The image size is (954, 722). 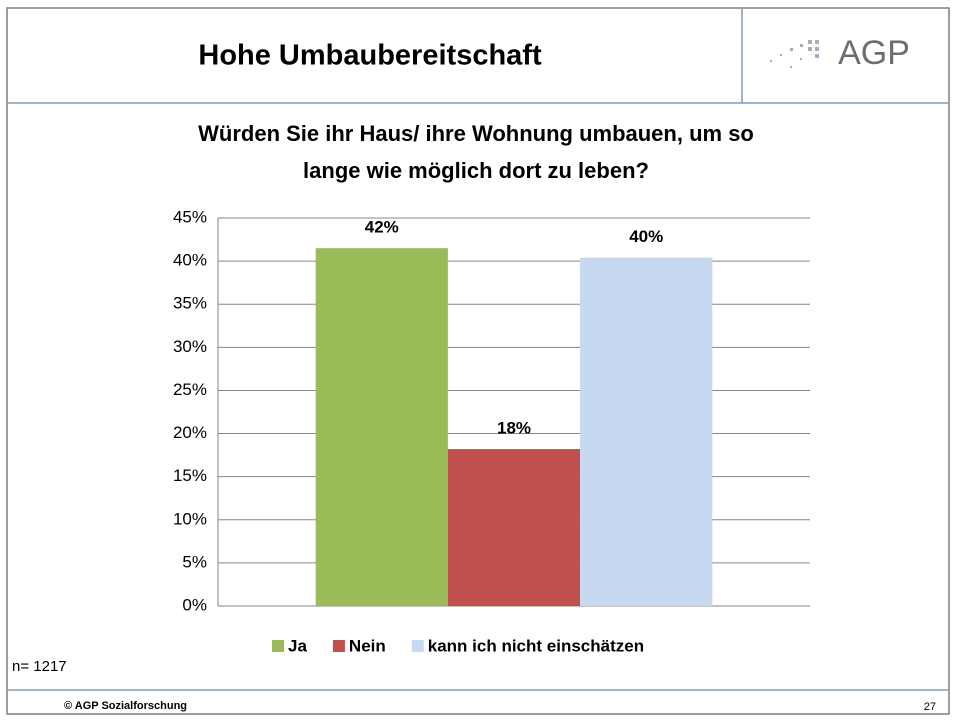 I want to click on legend-label: Ja, so click(x=297, y=645).